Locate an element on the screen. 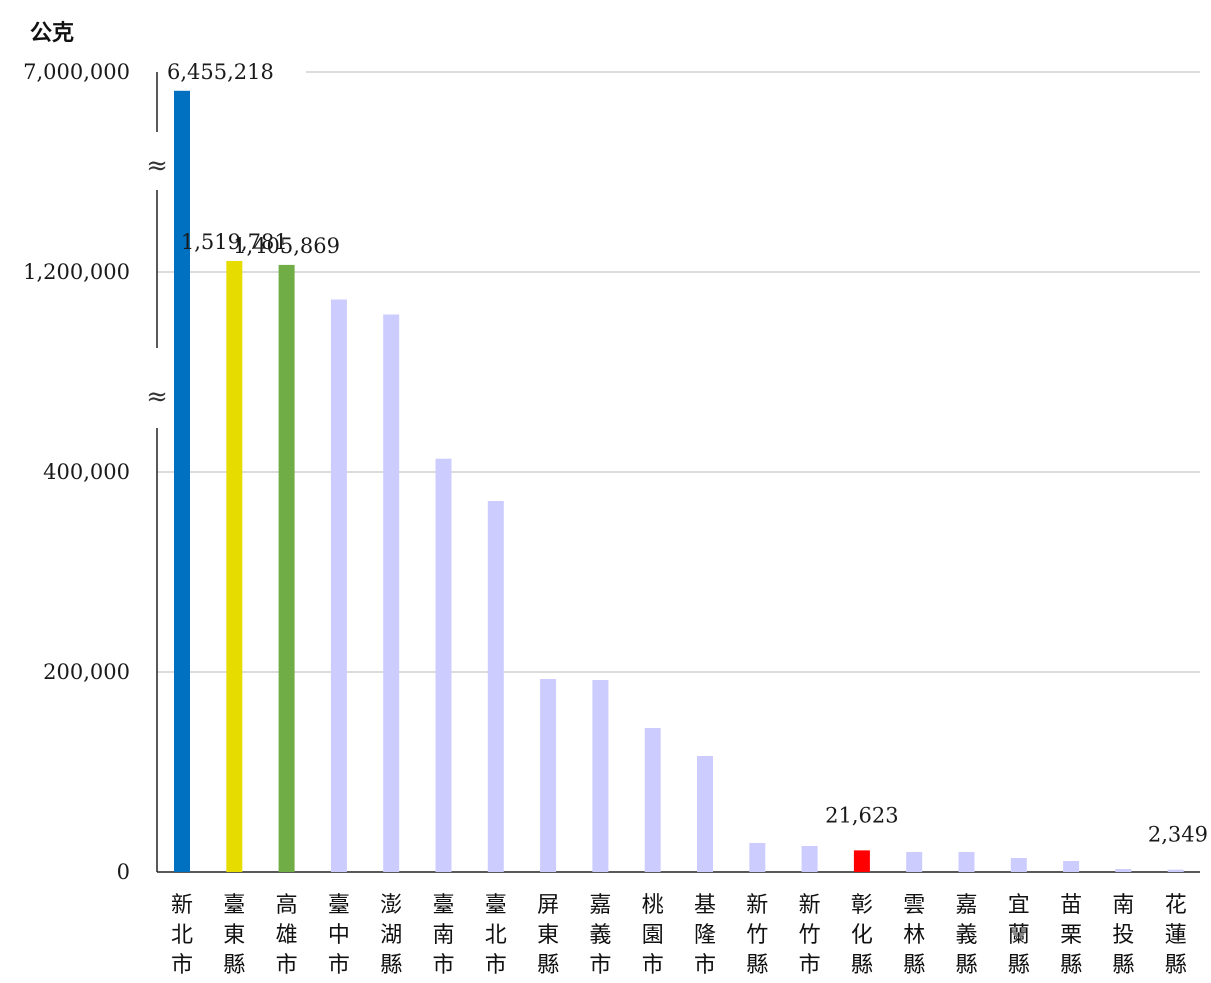  y-tick-label: 1,200,000 is located at coordinates (76, 272).